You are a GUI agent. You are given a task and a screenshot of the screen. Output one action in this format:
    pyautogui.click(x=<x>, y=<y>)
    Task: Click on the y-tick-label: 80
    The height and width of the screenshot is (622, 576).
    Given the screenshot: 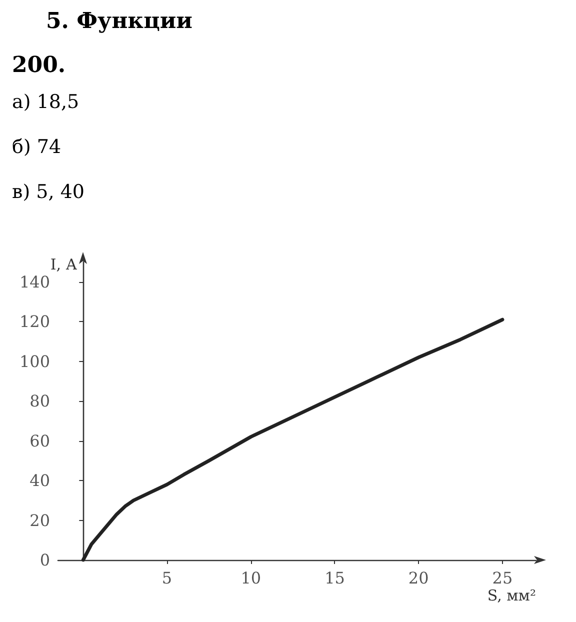 What is the action you would take?
    pyautogui.click(x=40, y=401)
    